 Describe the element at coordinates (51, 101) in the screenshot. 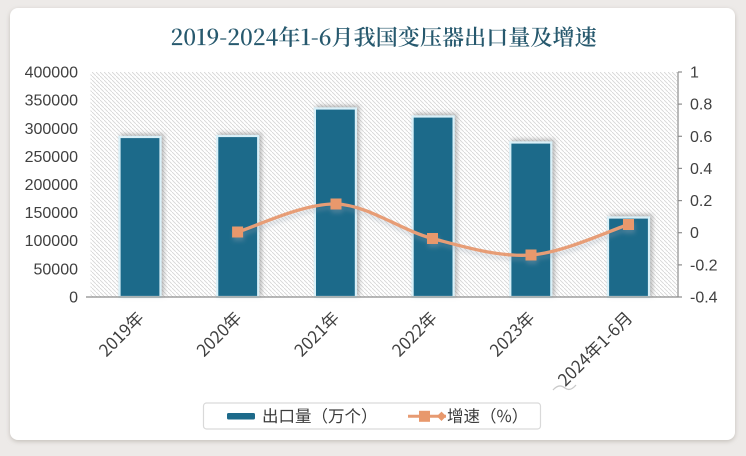

I see `svg-text: 350000` at that location.